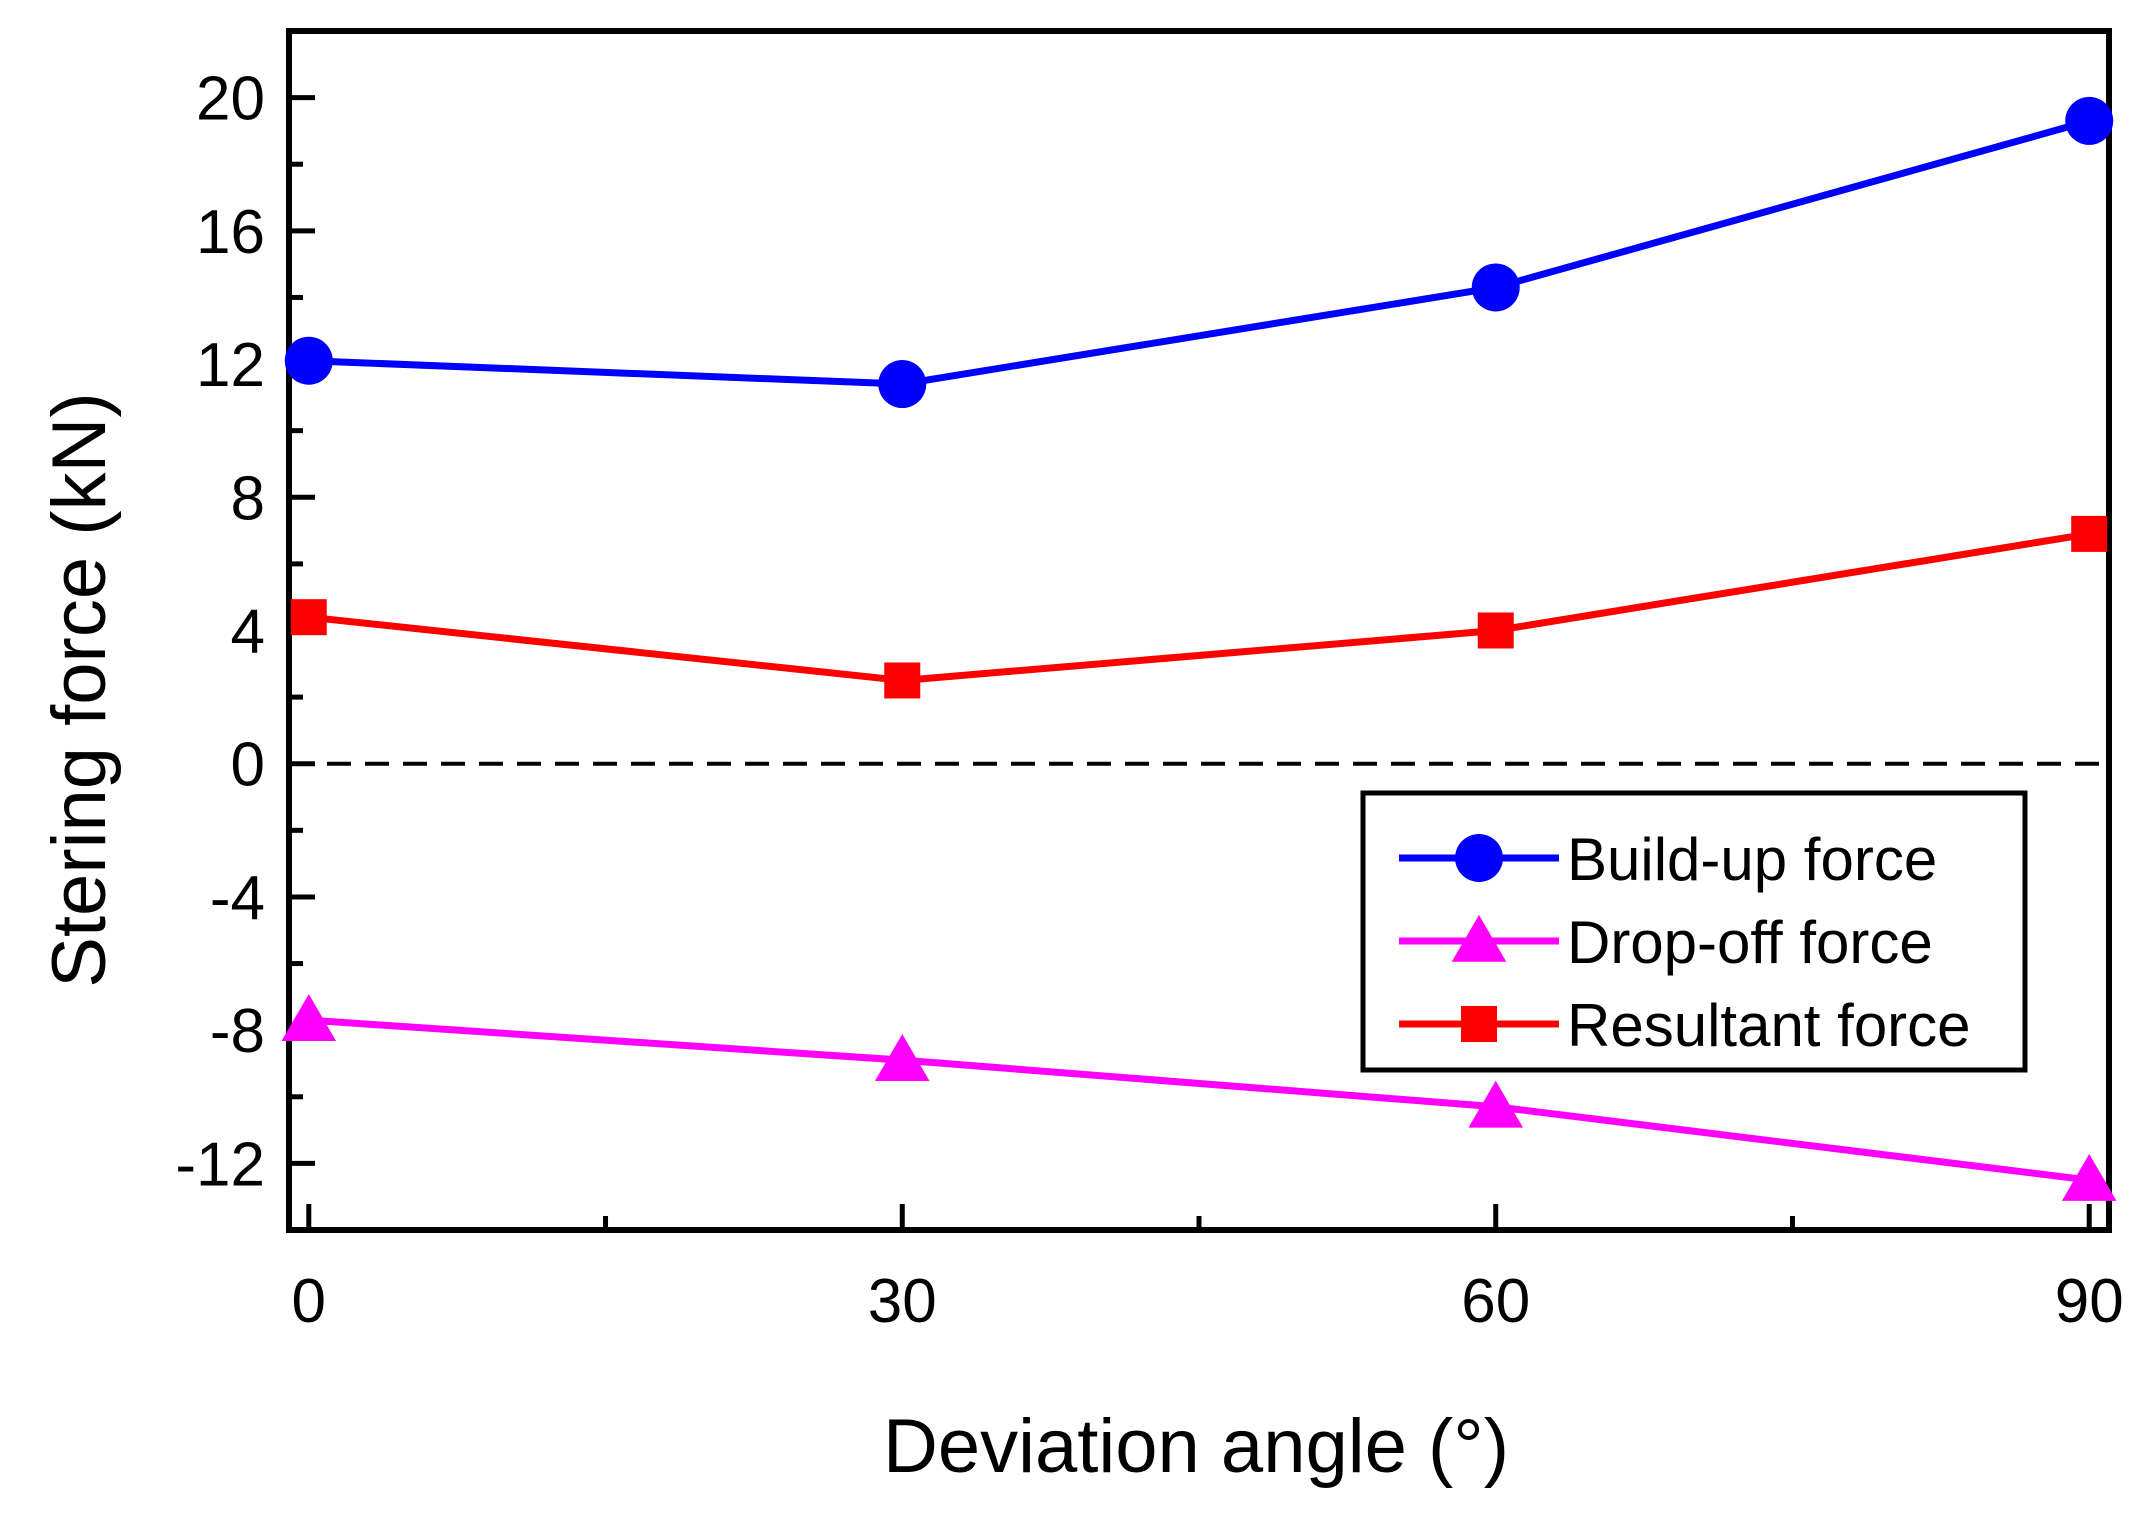 This screenshot has height=1522, width=2146. I want to click on y-tick-label: 8, so click(248, 498).